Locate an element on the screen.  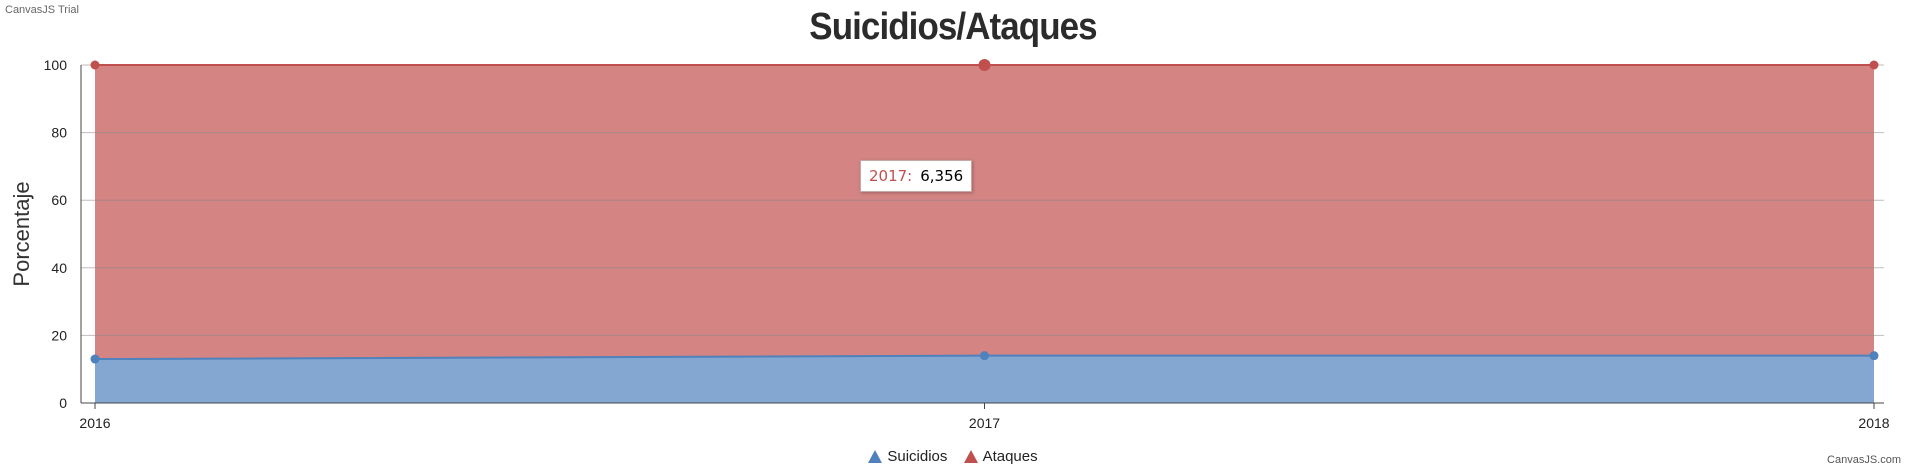
x-tick-label: 2018 is located at coordinates (1873, 423).